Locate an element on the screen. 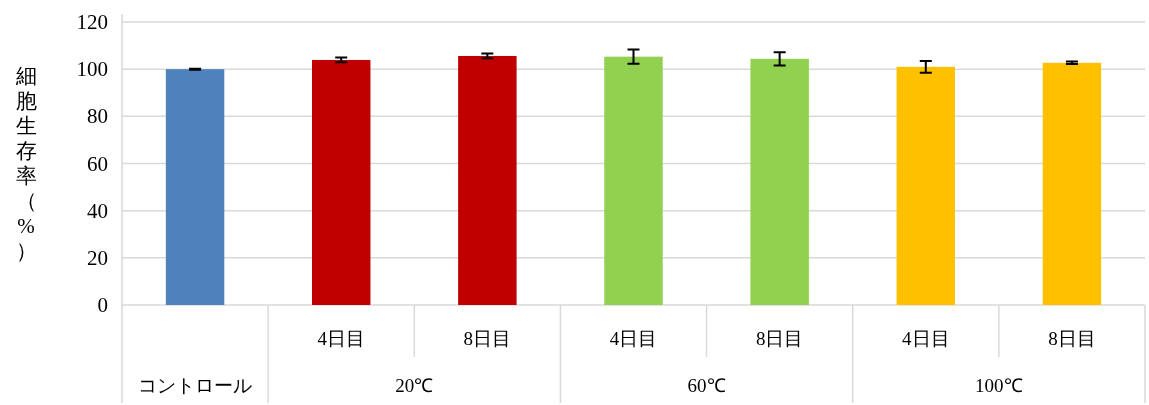 The width and height of the screenshot is (1149, 405). y-tick-label: 100 is located at coordinates (92, 69).